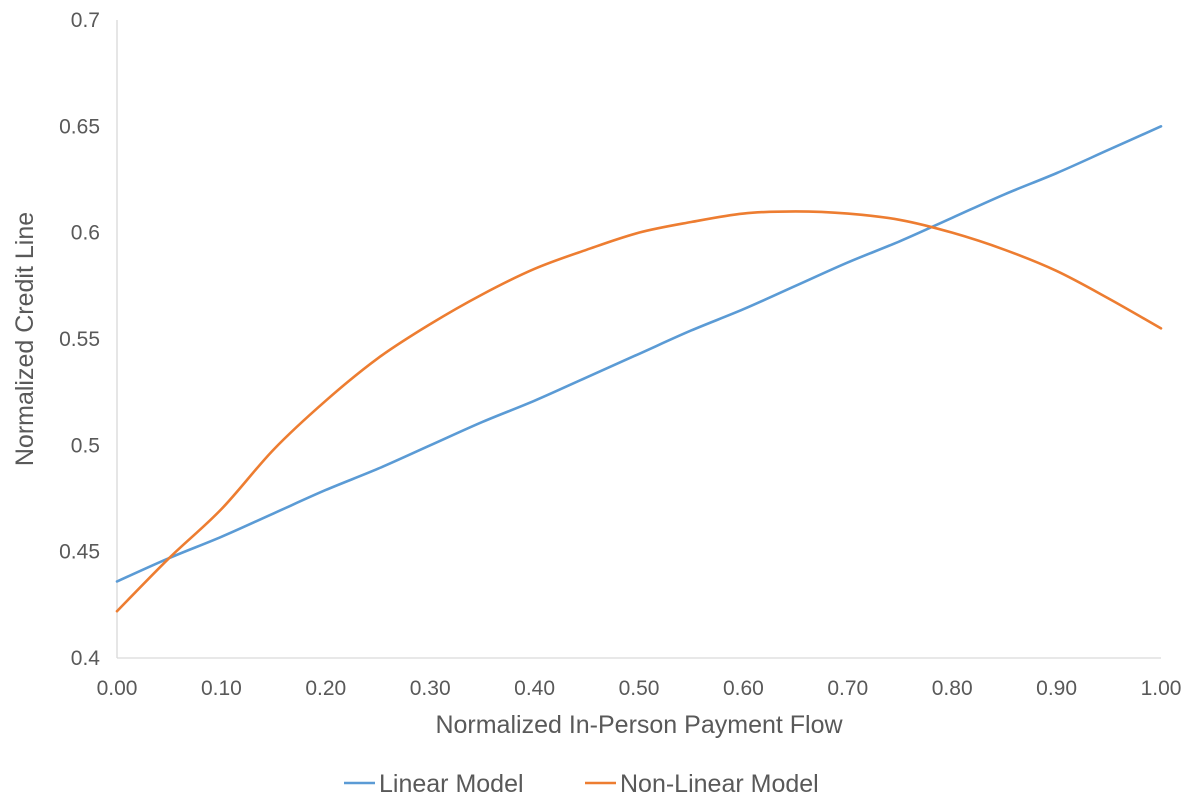 The image size is (1192, 802). Describe the element at coordinates (847, 688) in the screenshot. I see `x-tick-label: 0.70` at that location.